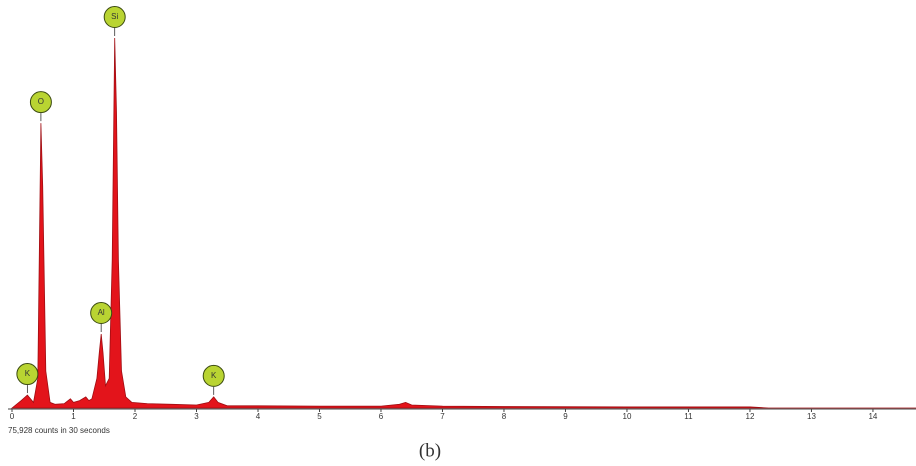 Image resolution: width=916 pixels, height=466 pixels. Describe the element at coordinates (430, 450) in the screenshot. I see `caption: (b)` at that location.